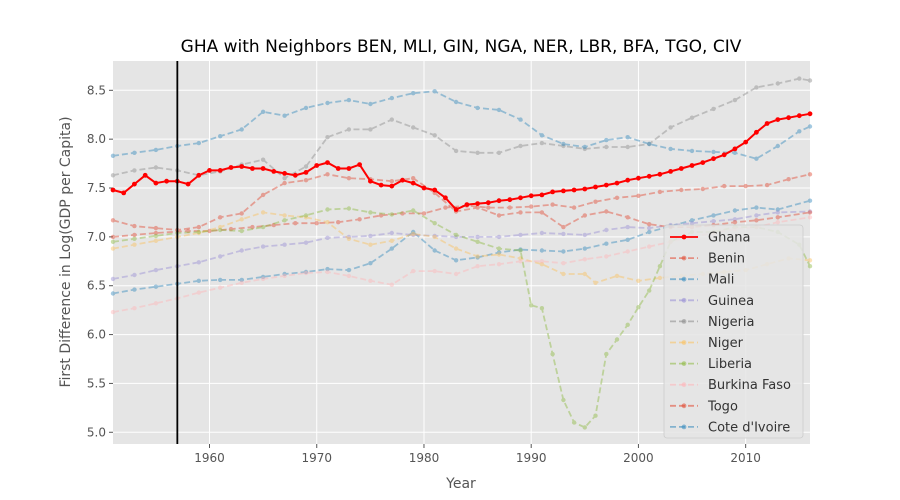  Describe the element at coordinates (702, 280) in the screenshot. I see `legend-item-mali: Mali` at that location.